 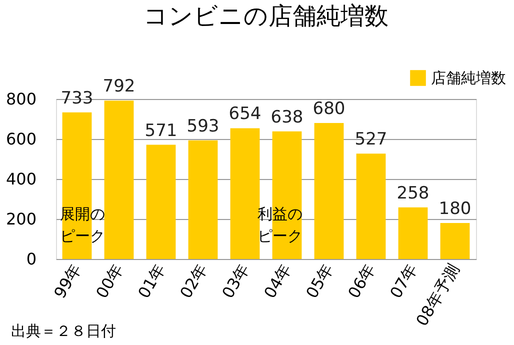 What do you see at coordinates (403, 281) in the screenshot?
I see `x-tick-label: 07年` at bounding box center [403, 281].